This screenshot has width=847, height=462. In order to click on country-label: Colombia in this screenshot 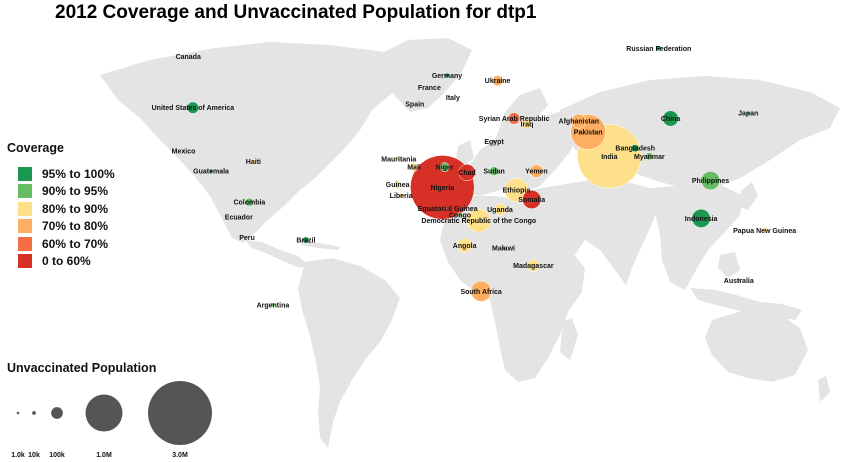, I will do `click(249, 203)`.